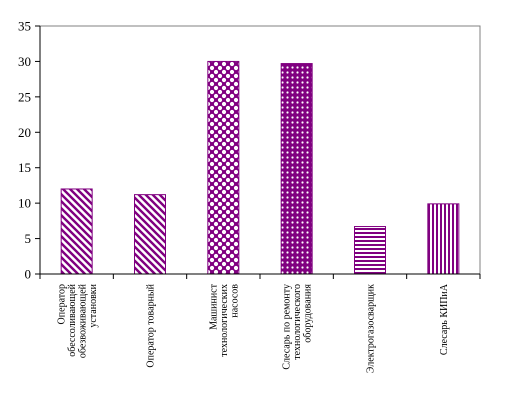 This screenshot has width=506, height=403. What do you see at coordinates (29, 150) in the screenshot?
I see `y-axis: 0 5 10 15 20 25 30 35` at bounding box center [29, 150].